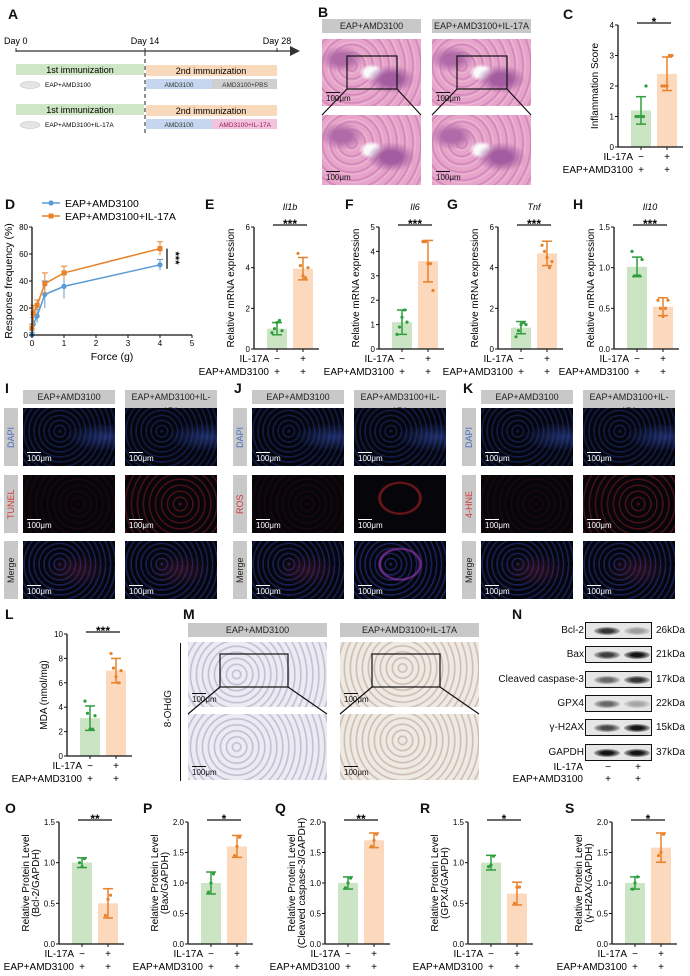 The image size is (690, 976). I want to click on y-tick-label: 0, so click(373, 349).